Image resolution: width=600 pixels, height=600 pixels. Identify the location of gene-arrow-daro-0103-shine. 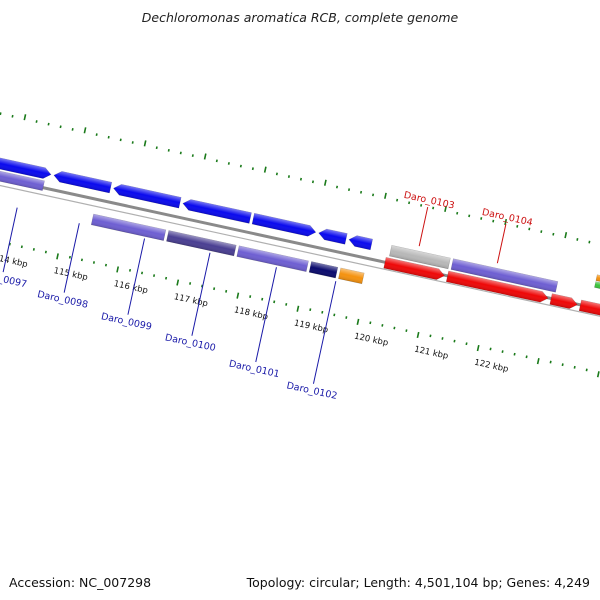
(420, 257).